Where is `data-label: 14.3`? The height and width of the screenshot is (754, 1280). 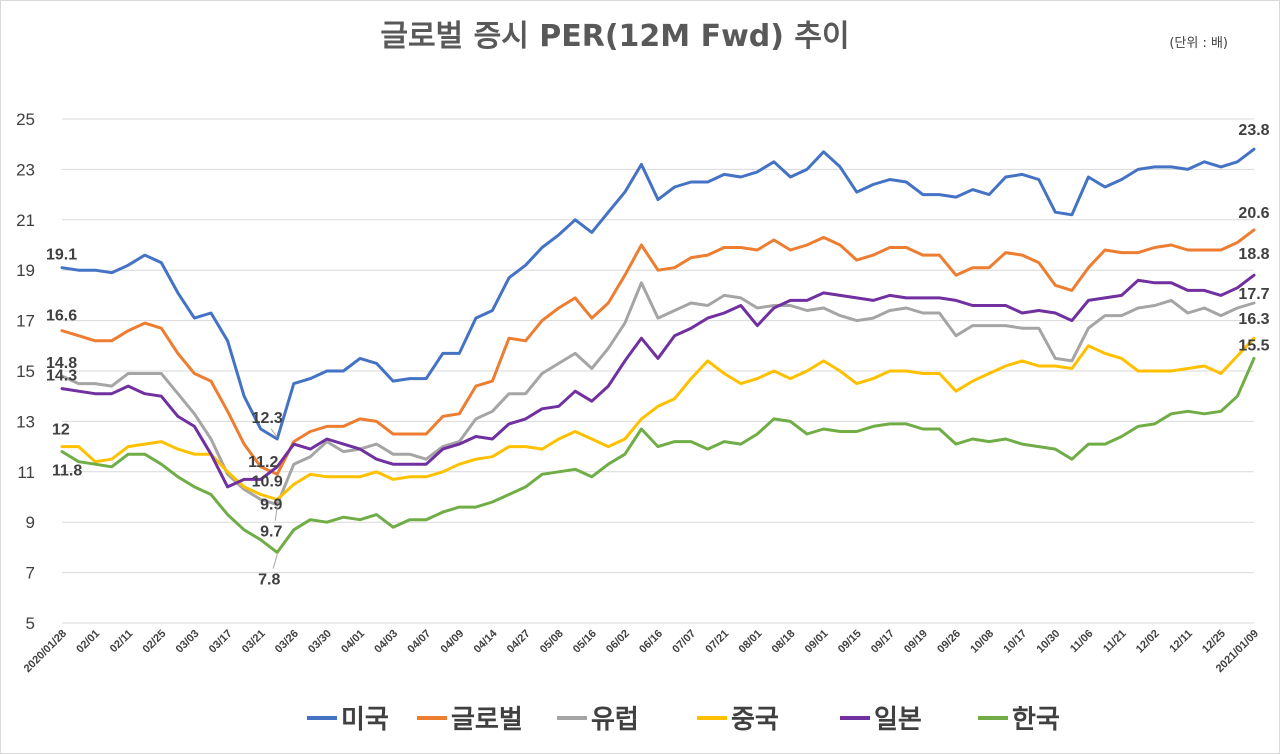 data-label: 14.3 is located at coordinates (61, 376).